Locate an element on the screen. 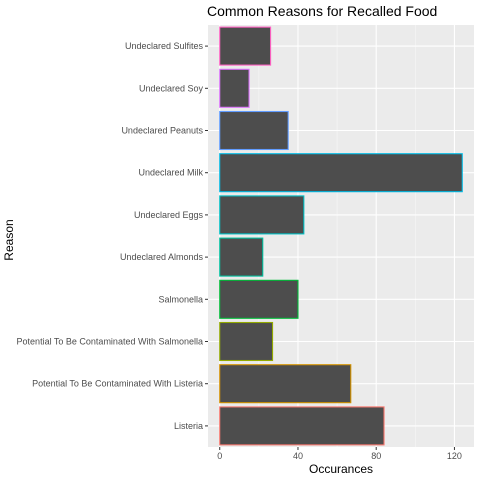  x-tick-label: 120 is located at coordinates (454, 456).